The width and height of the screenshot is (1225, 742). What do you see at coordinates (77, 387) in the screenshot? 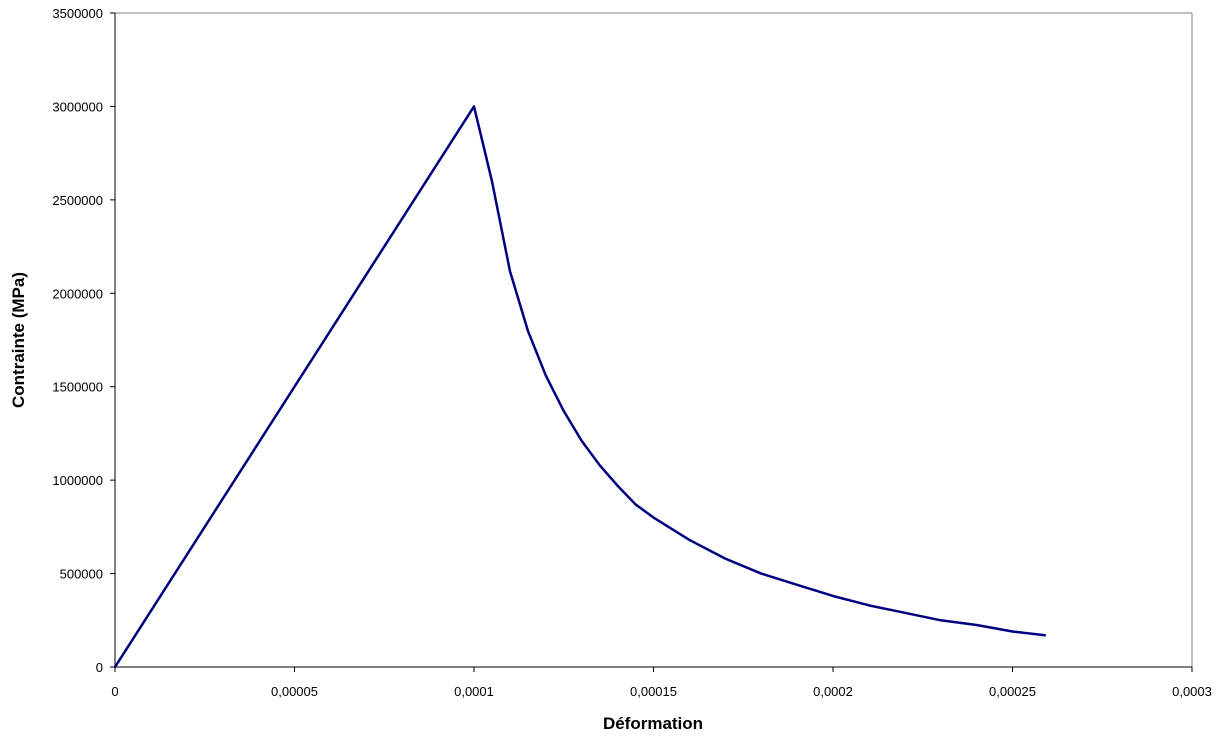
I see `y-tick-label: 1500000` at bounding box center [77, 387].